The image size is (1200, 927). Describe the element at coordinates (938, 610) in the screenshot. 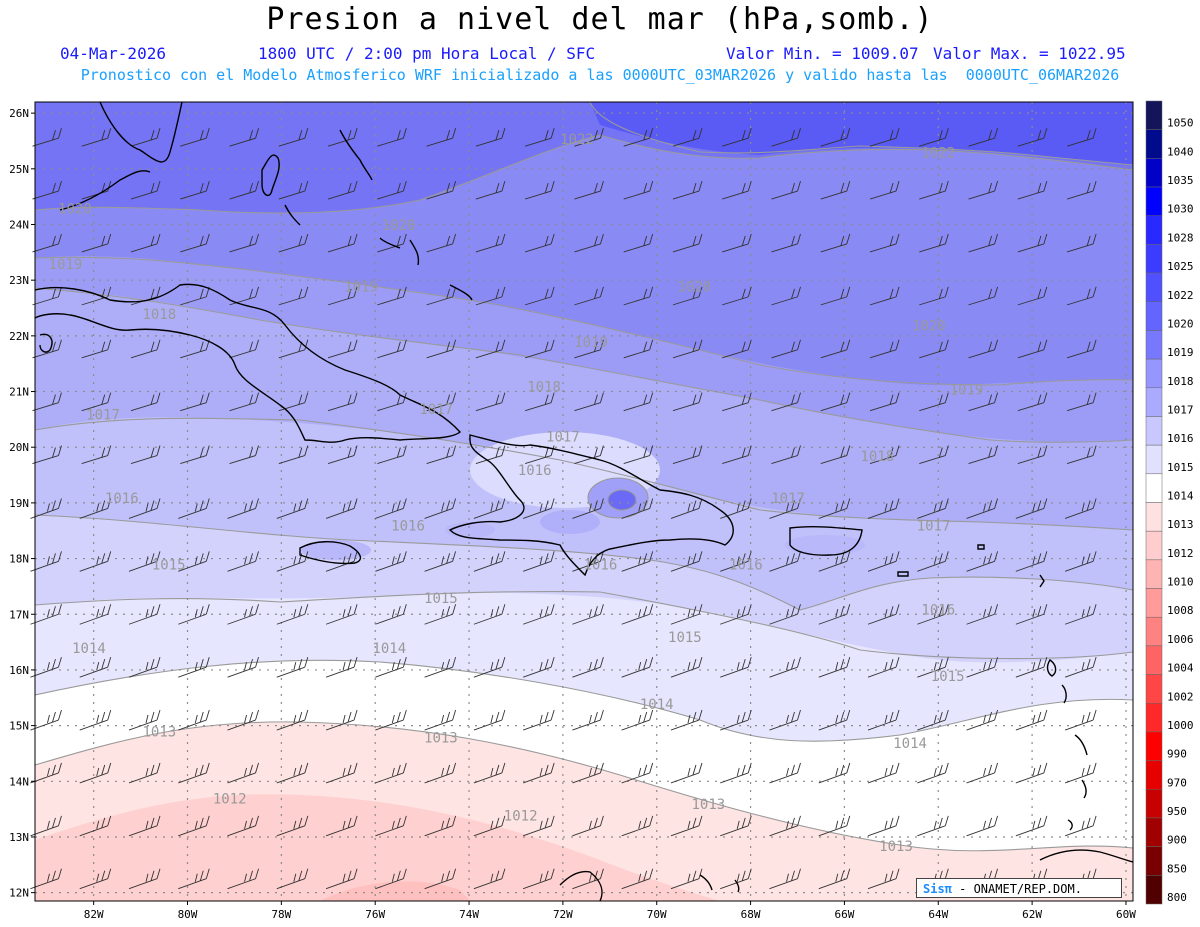

I see `contour-label: 1016` at that location.